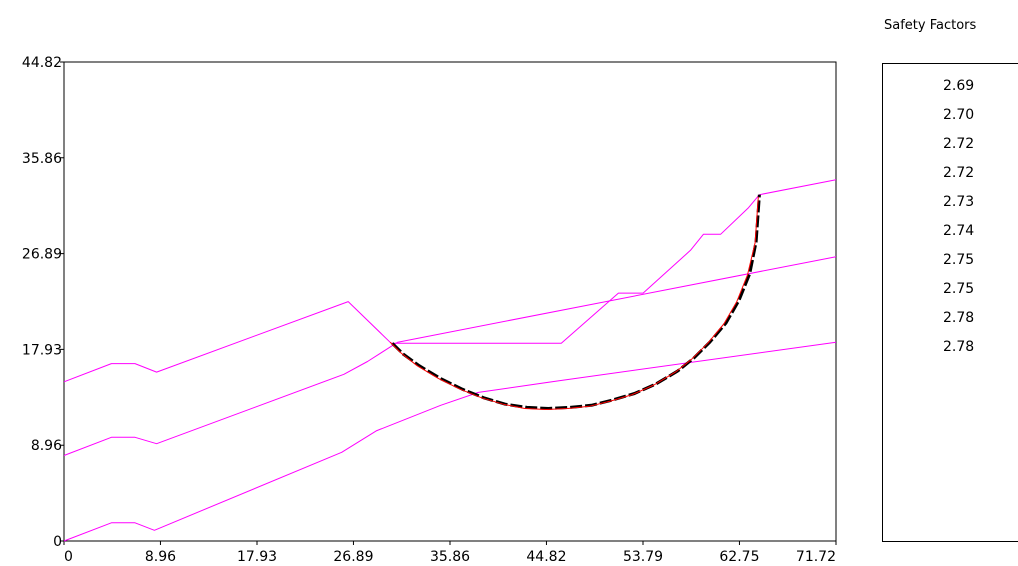 The height and width of the screenshot is (566, 1018). I want to click on critical-slip-circle, so click(574, 303).